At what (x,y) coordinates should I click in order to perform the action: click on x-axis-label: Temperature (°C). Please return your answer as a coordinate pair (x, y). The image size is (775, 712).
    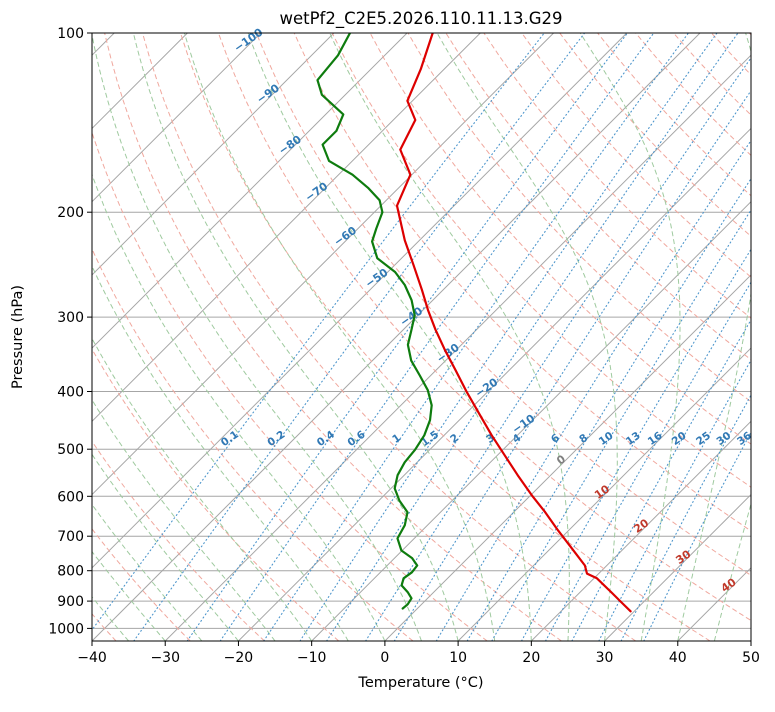
    Looking at the image, I should click on (420, 683).